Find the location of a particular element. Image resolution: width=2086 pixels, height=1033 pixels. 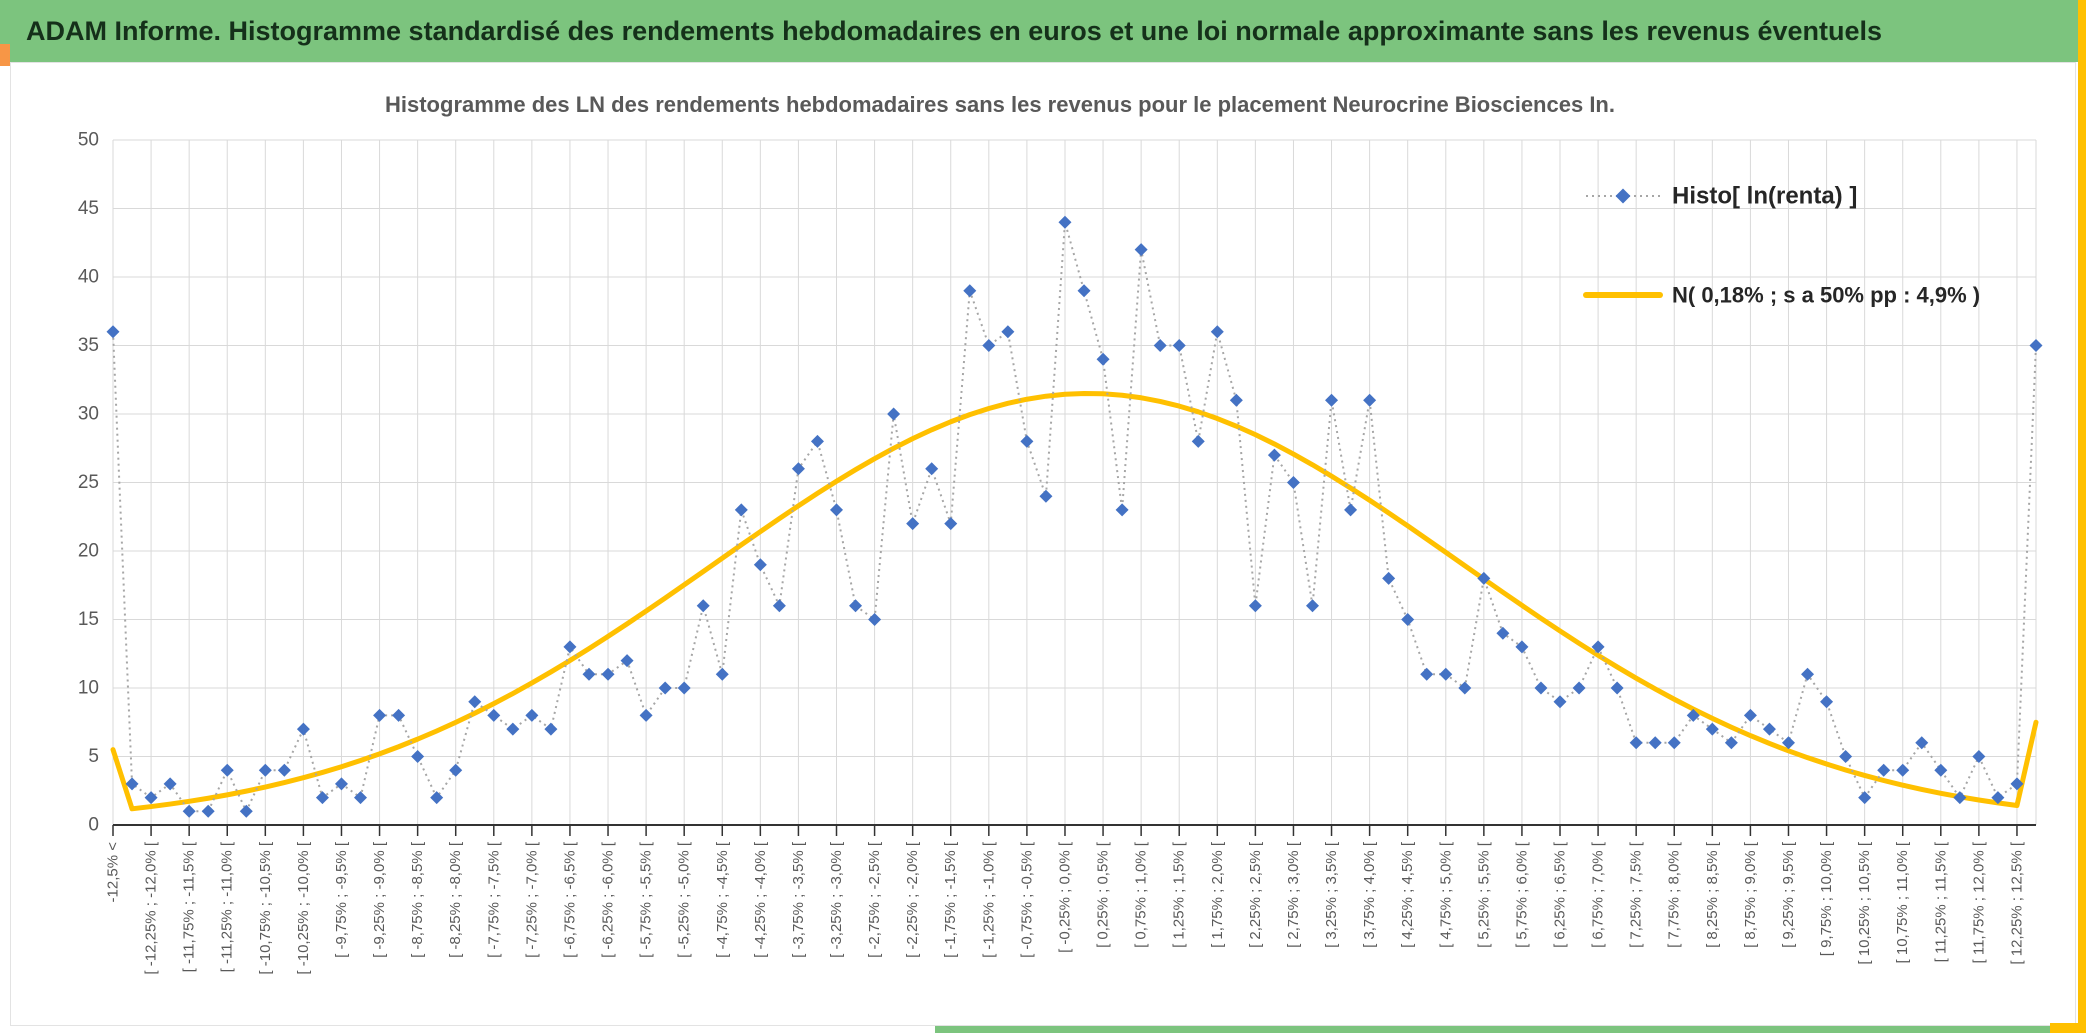

legend-item-histogram: Histo[ ln(renta) ] is located at coordinates (1721, 196).